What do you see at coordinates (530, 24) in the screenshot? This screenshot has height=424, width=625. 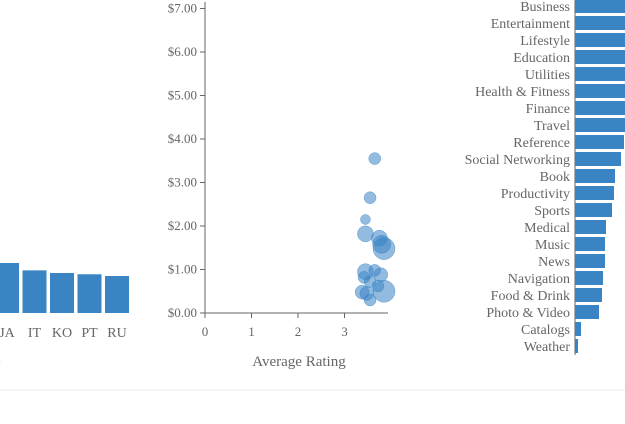 I see `category-label: Entertainment` at bounding box center [530, 24].